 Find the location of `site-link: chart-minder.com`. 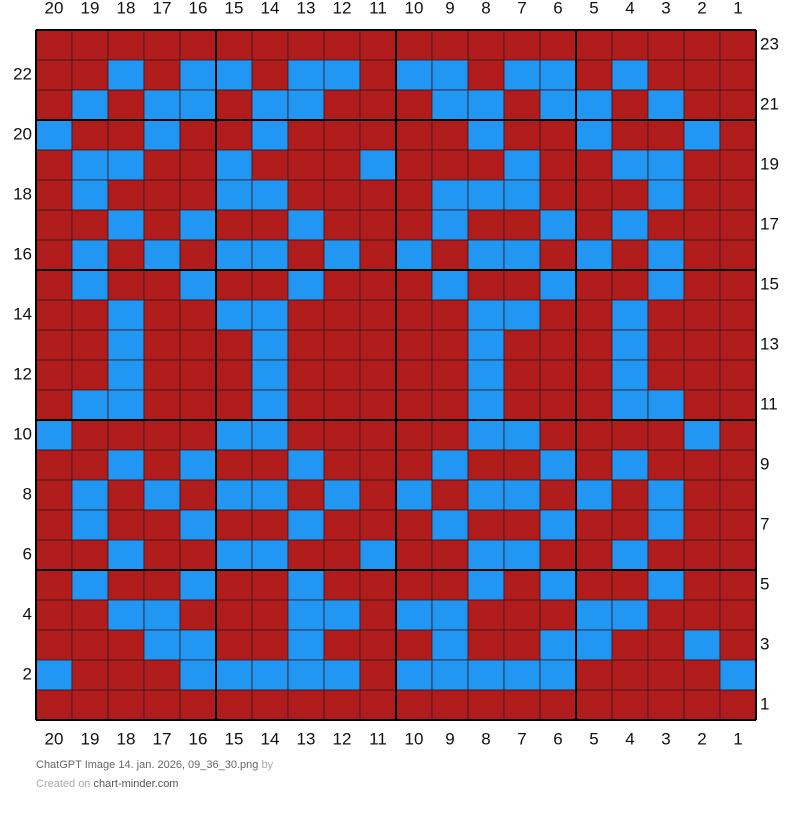

site-link: chart-minder.com is located at coordinates (136, 784).